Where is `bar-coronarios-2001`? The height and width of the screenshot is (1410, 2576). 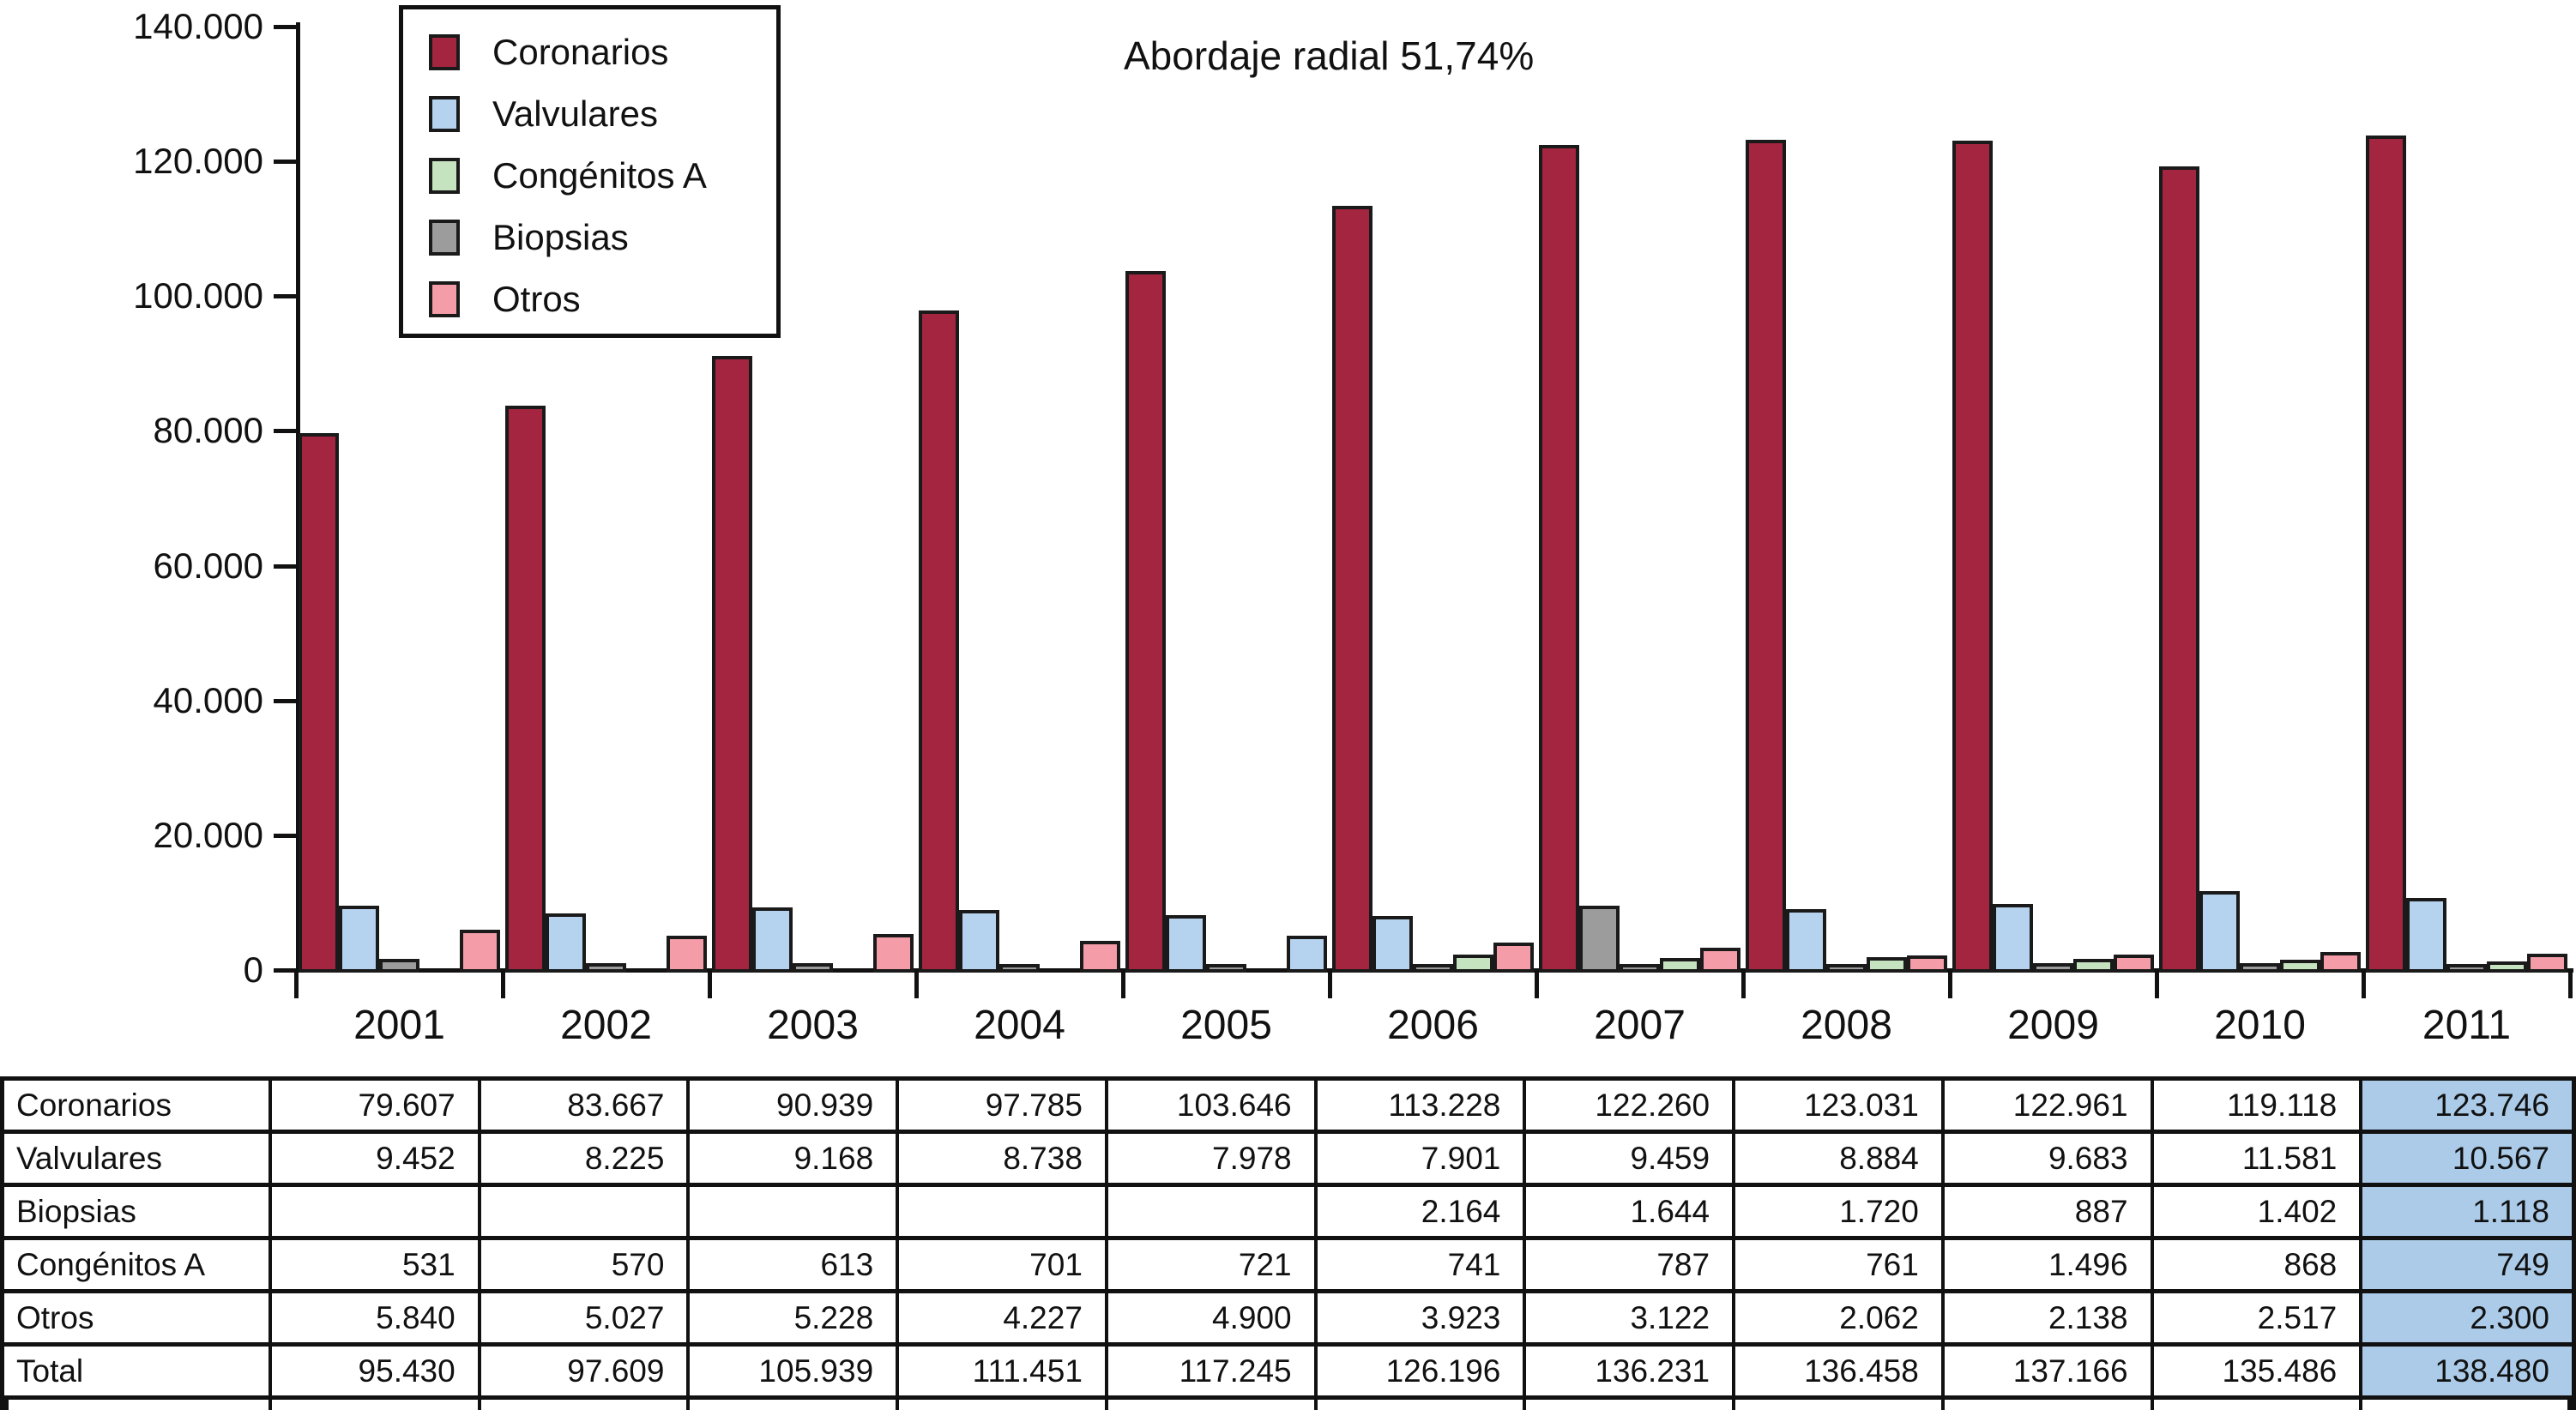
bar-coronarios-2001 is located at coordinates (319, 703).